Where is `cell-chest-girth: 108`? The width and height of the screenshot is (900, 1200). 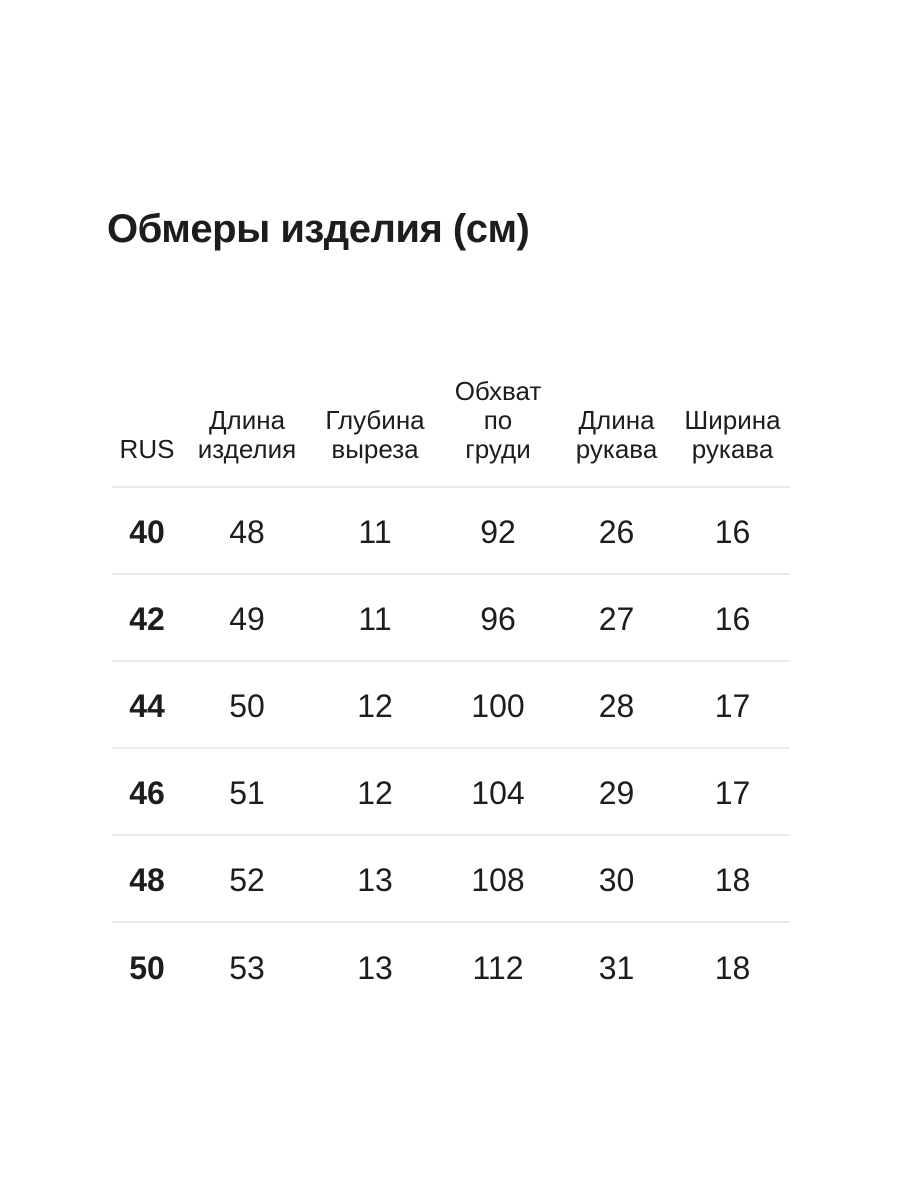
cell-chest-girth: 108 is located at coordinates (498, 879).